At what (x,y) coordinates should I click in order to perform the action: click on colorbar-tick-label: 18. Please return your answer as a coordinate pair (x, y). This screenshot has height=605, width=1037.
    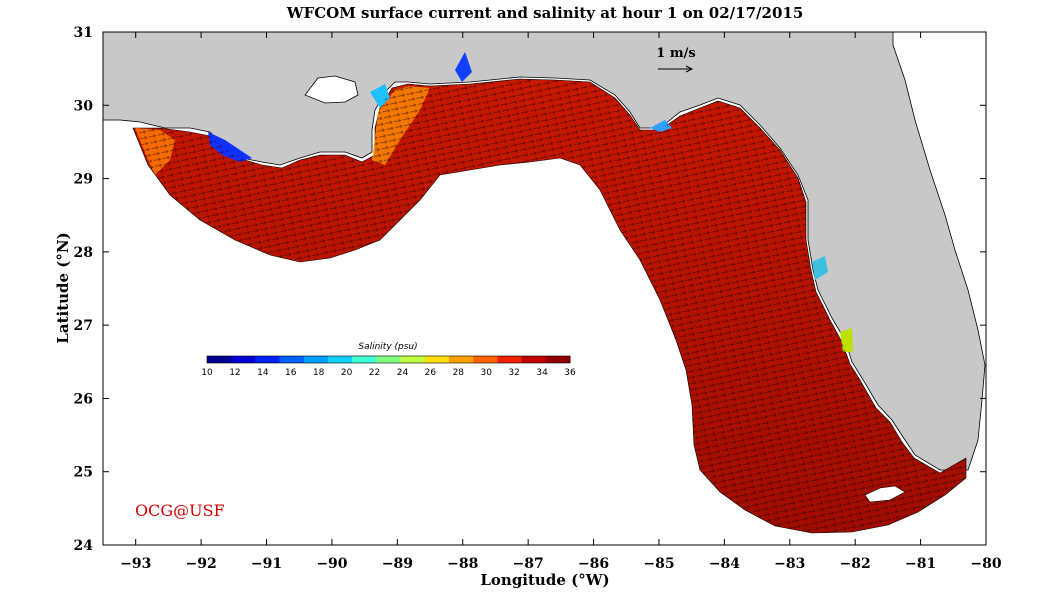
    Looking at the image, I should click on (319, 373).